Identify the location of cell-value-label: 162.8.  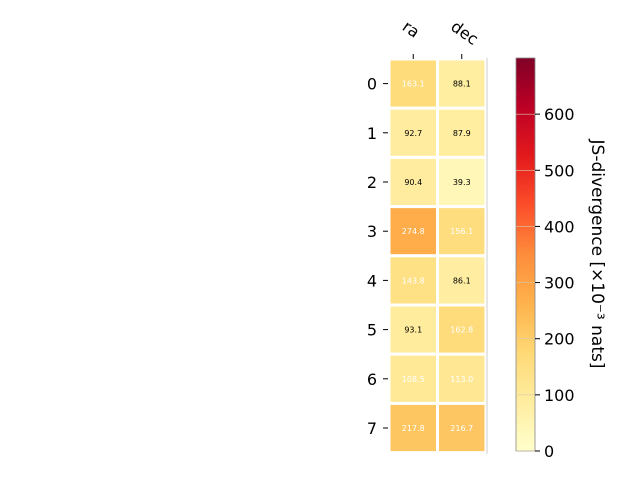
(461, 330).